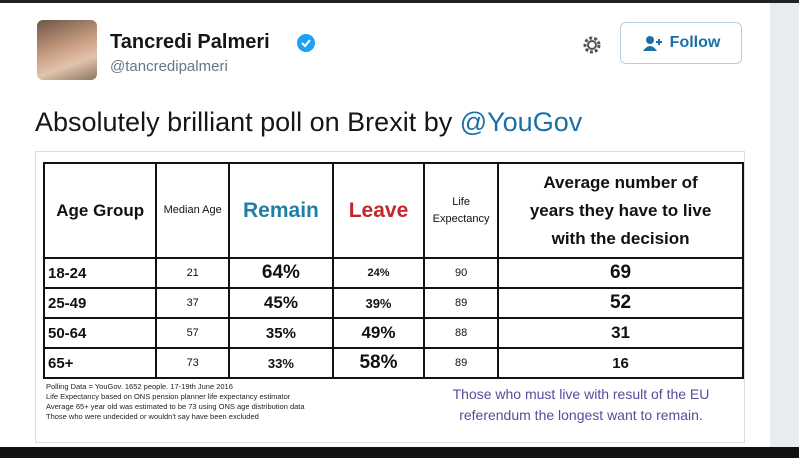  Describe the element at coordinates (100, 303) in the screenshot. I see `table-cell: 25-49` at that location.